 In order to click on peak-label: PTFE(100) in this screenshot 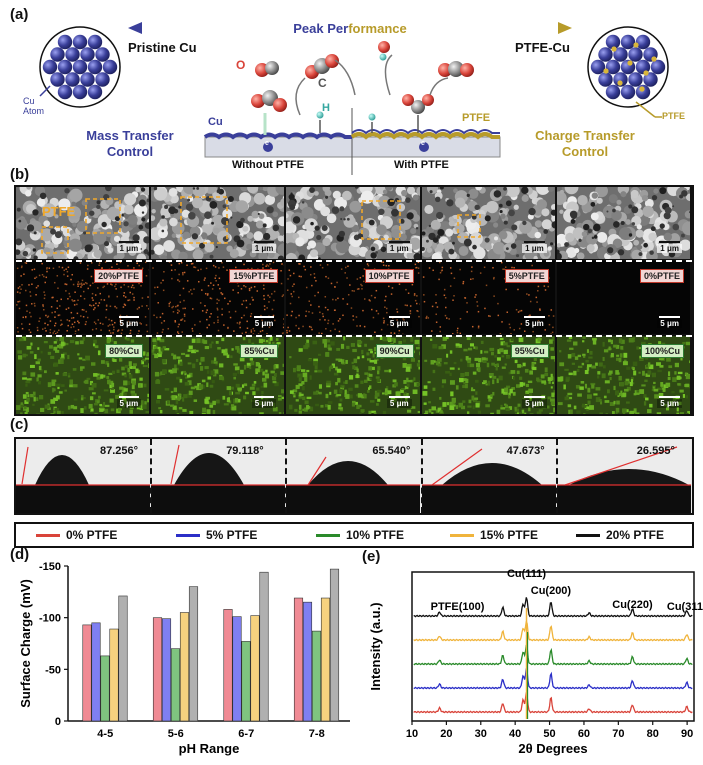, I will do `click(458, 607)`.